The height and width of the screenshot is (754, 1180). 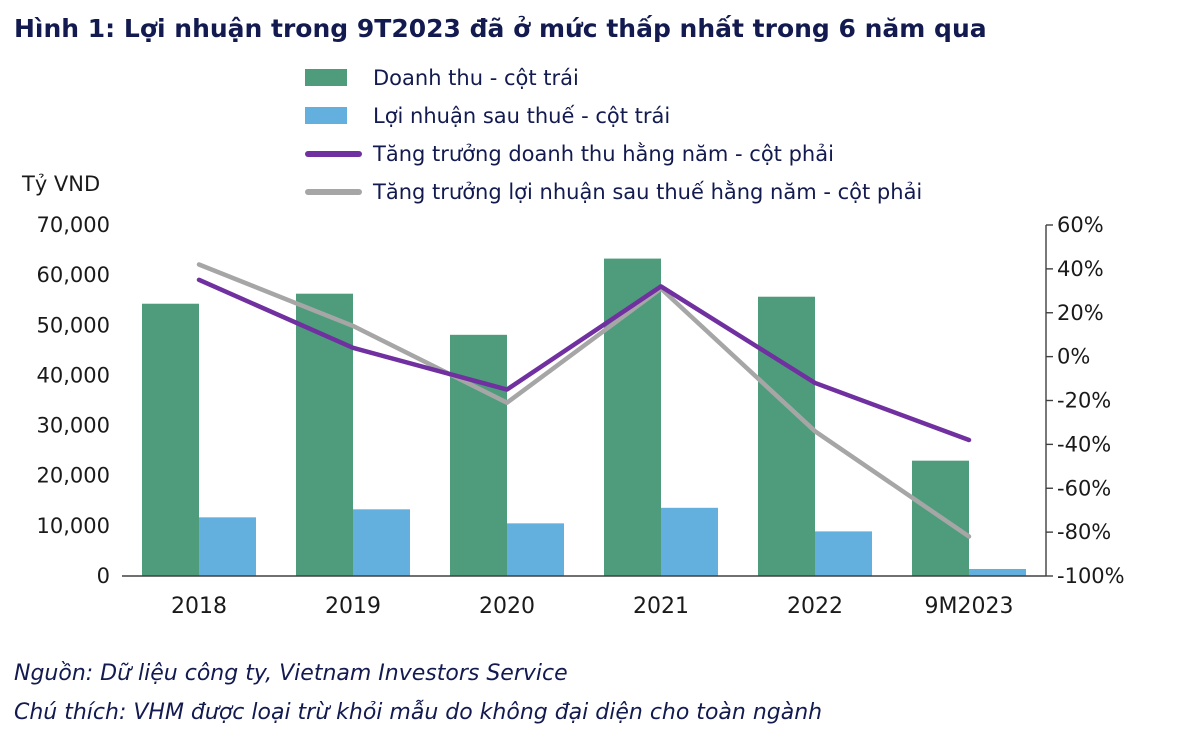 I want to click on right-axis-tick-label: -80%, so click(x=1084, y=532).